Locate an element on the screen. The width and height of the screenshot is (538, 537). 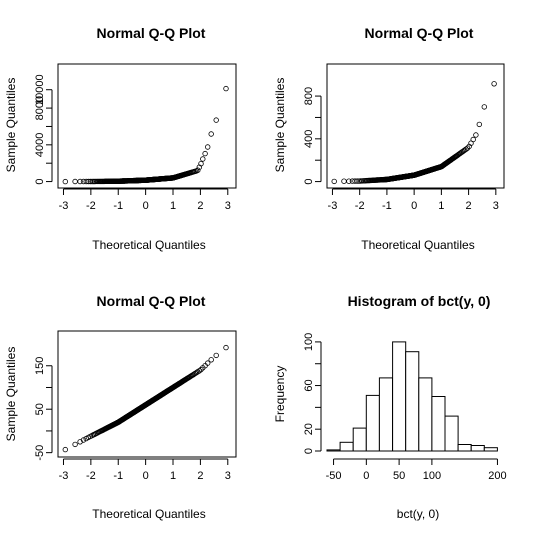
y-tick-label: 60 is located at coordinates (309, 385).